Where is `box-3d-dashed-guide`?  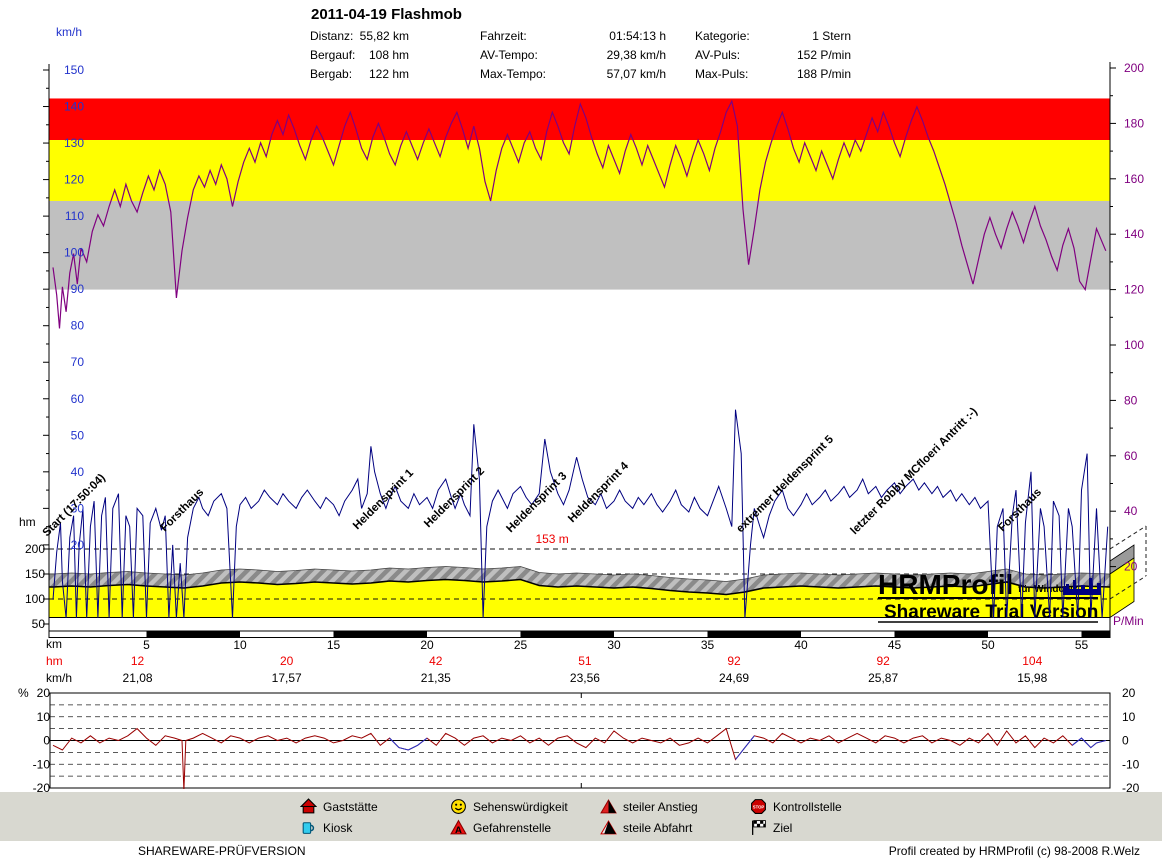 box-3d-dashed-guide is located at coordinates (1128, 587).